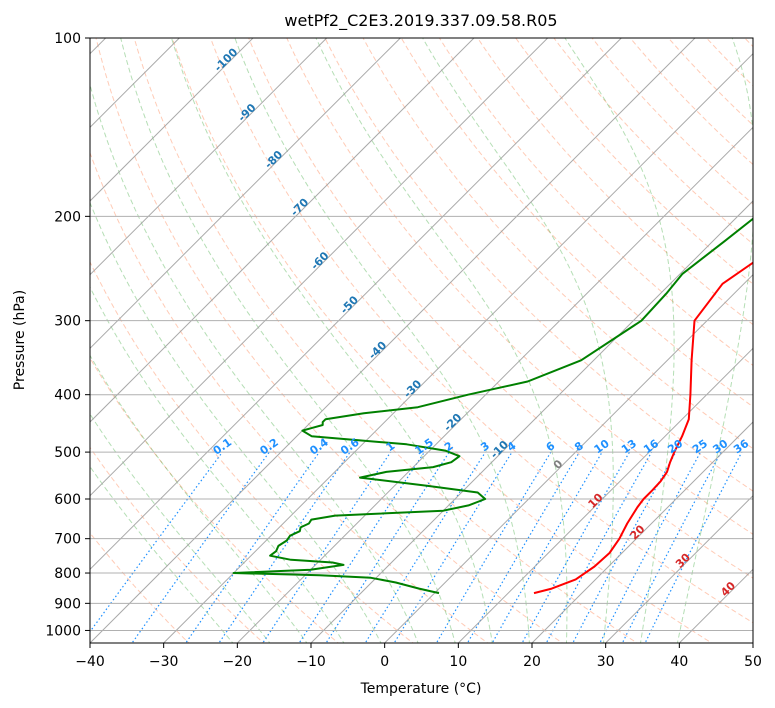 Image resolution: width=775 pixels, height=708 pixels. What do you see at coordinates (683, 560) in the screenshot?
I see `isotherm-label: 30` at bounding box center [683, 560].